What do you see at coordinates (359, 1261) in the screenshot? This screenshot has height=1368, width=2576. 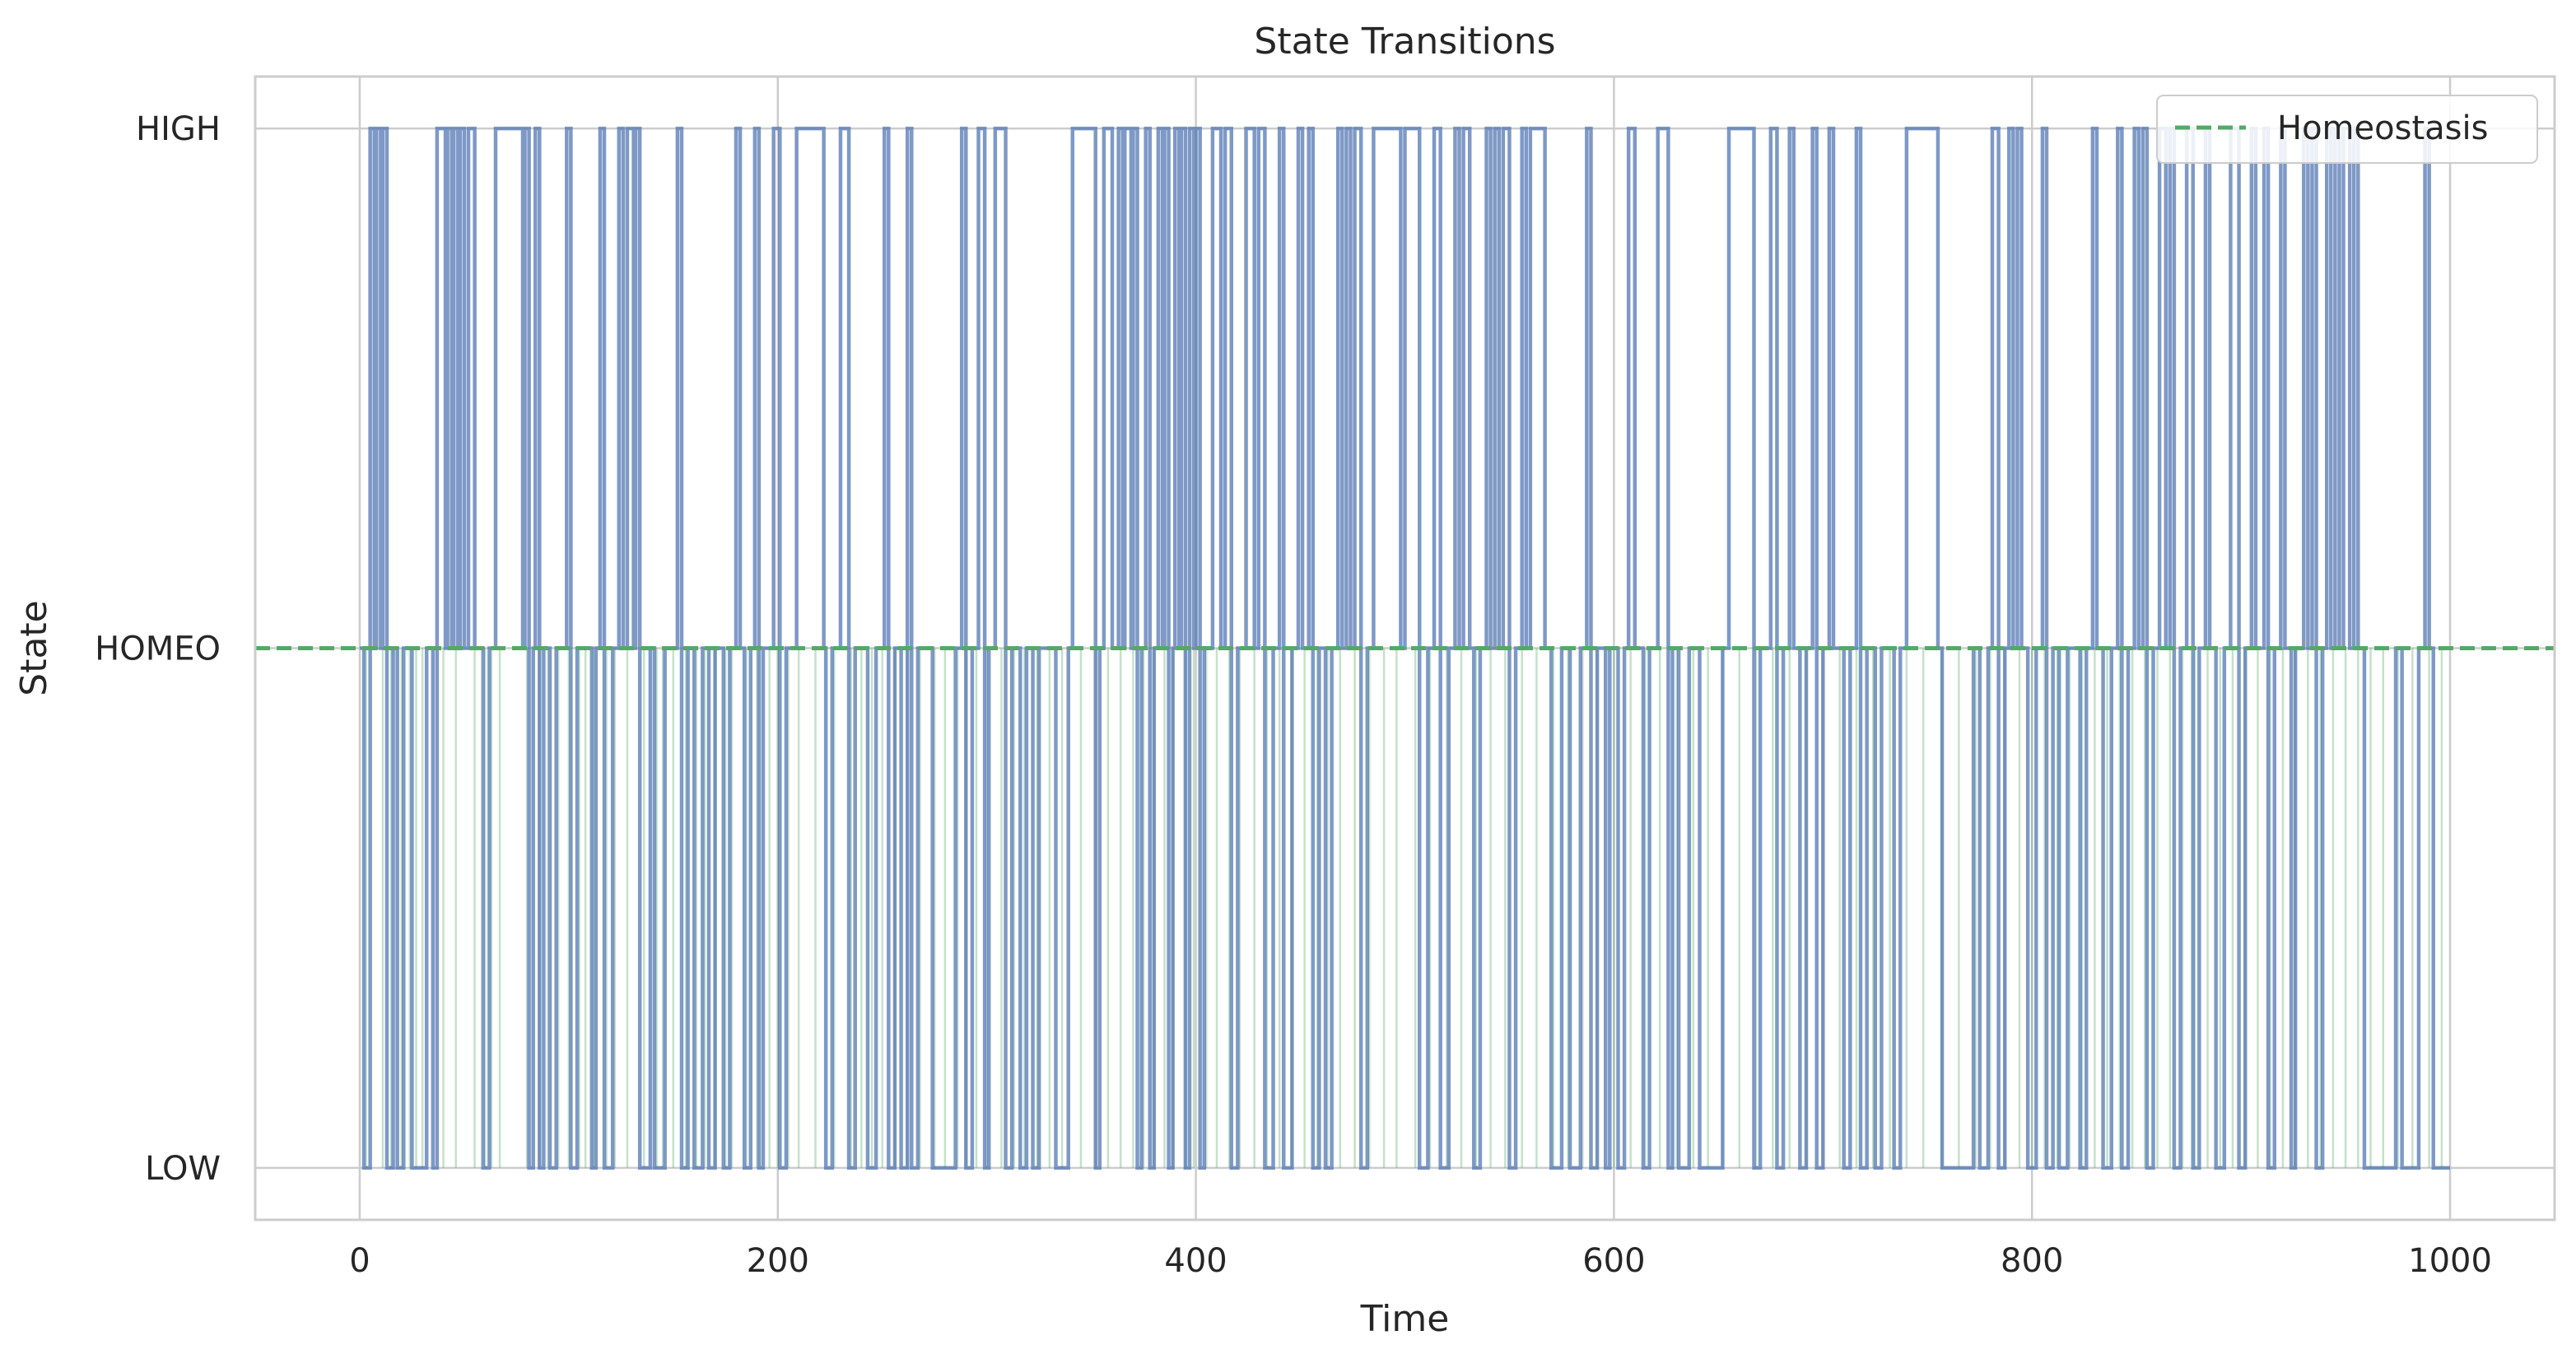 I see `x-tick-label: 0` at bounding box center [359, 1261].